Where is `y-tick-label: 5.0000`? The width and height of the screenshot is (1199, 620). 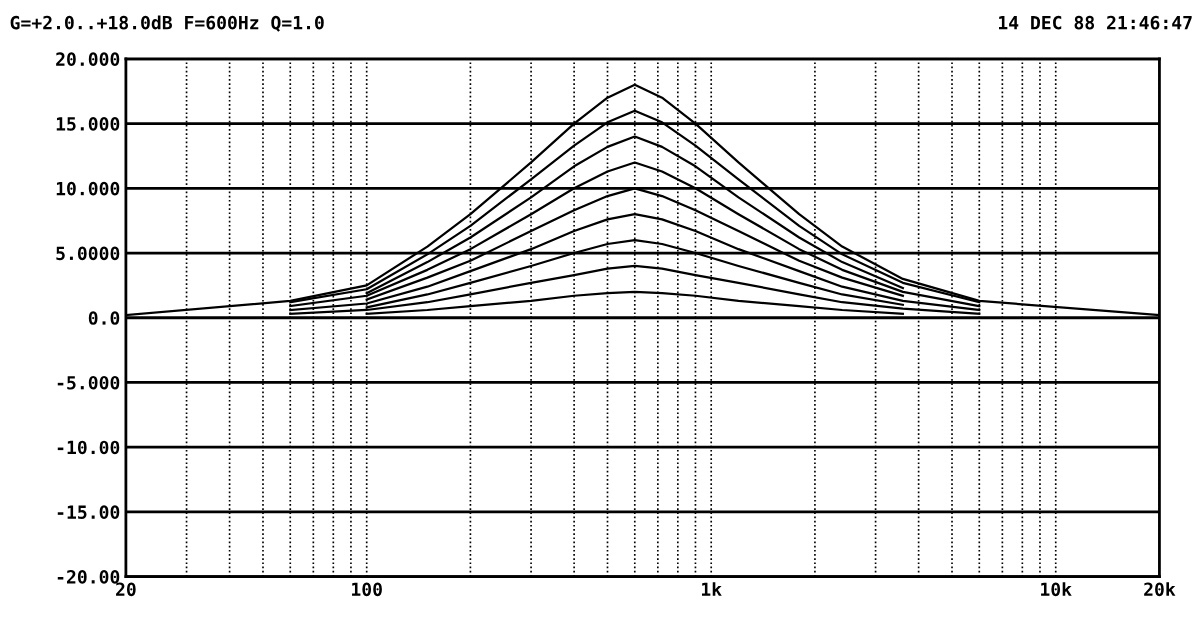
y-tick-label: 5.0000 is located at coordinates (88, 253).